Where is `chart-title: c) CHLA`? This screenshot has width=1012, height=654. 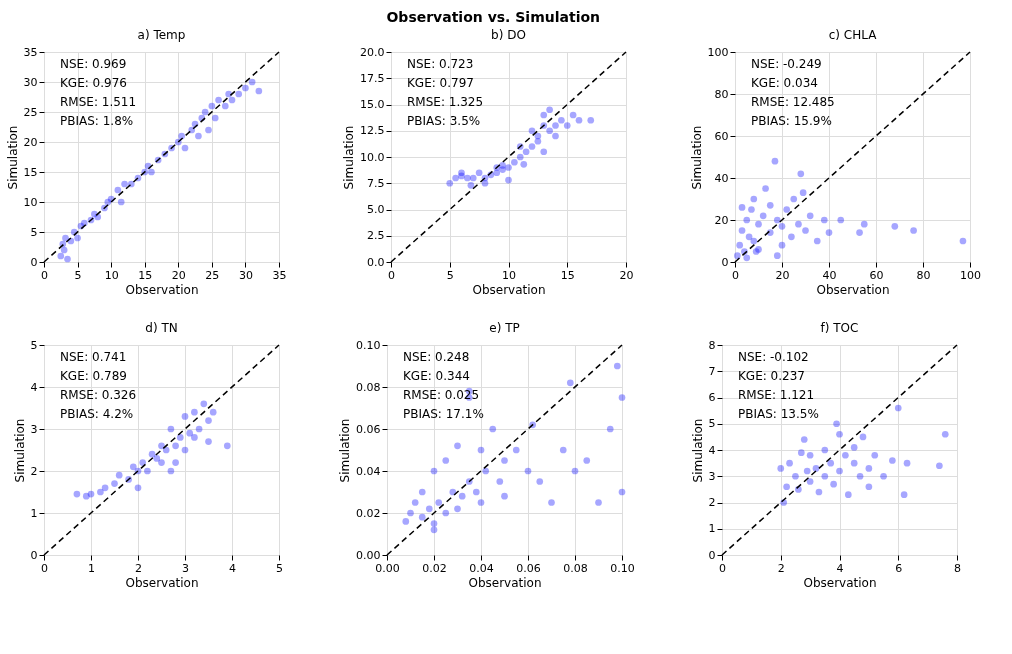 chart-title: c) CHLA is located at coordinates (853, 35).